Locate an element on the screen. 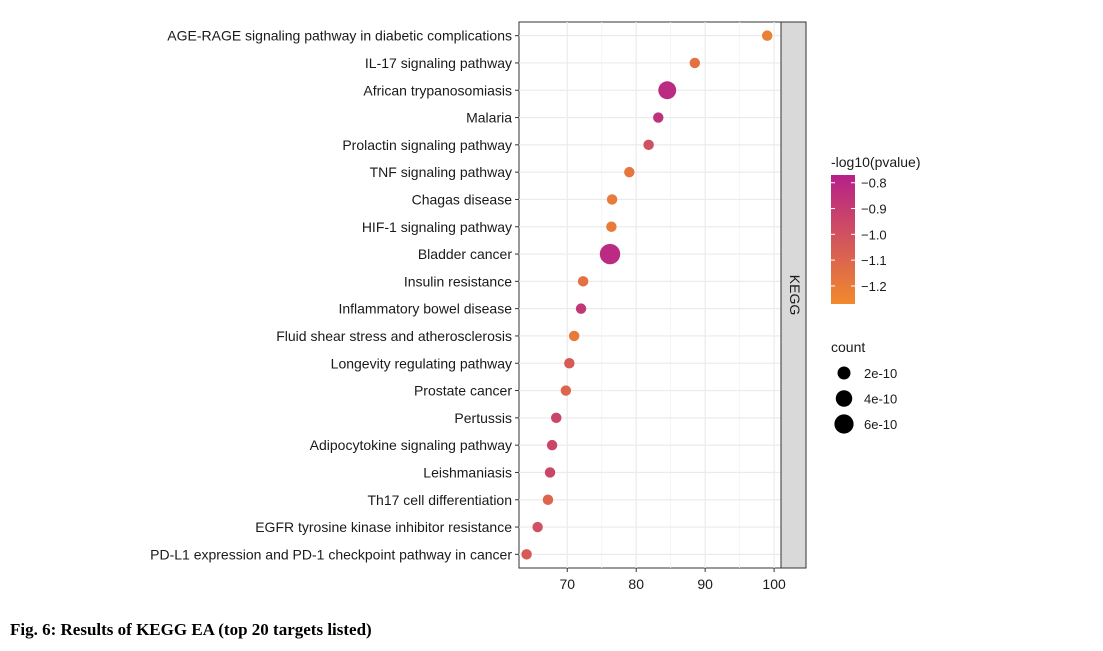  y-tick-label: Malaria is located at coordinates (489, 118).